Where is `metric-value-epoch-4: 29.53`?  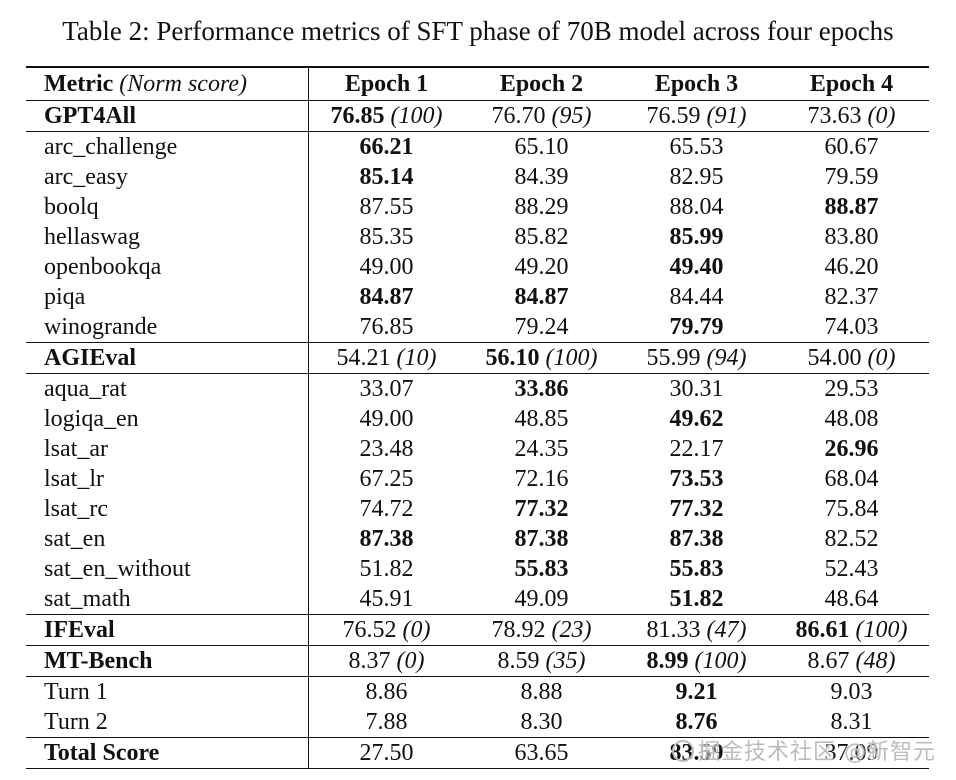 metric-value-epoch-4: 29.53 is located at coordinates (851, 389).